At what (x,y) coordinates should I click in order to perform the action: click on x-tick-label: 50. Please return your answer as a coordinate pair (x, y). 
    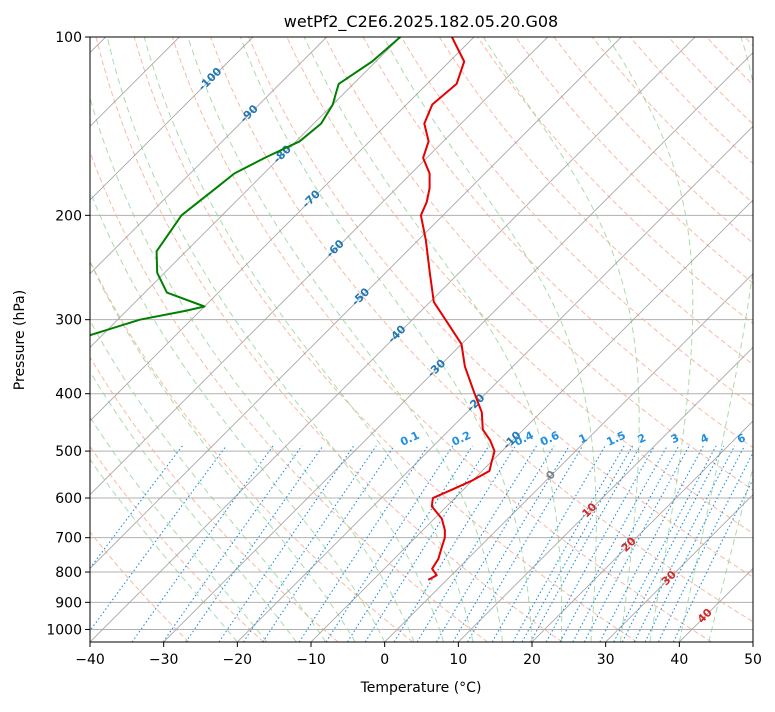
    Looking at the image, I should click on (753, 660).